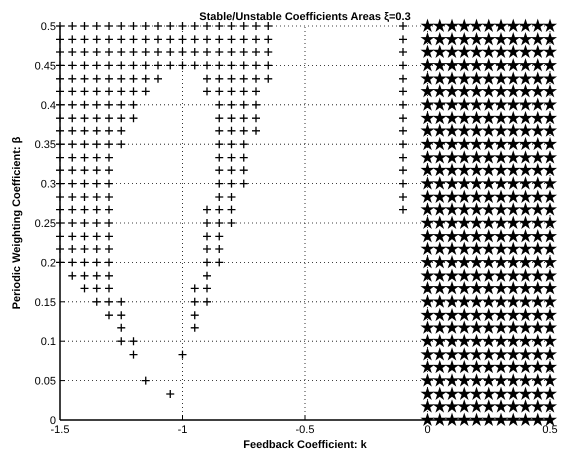 The image size is (572, 462). What do you see at coordinates (45, 66) in the screenshot?
I see `y-tick-label: 0.45` at bounding box center [45, 66].